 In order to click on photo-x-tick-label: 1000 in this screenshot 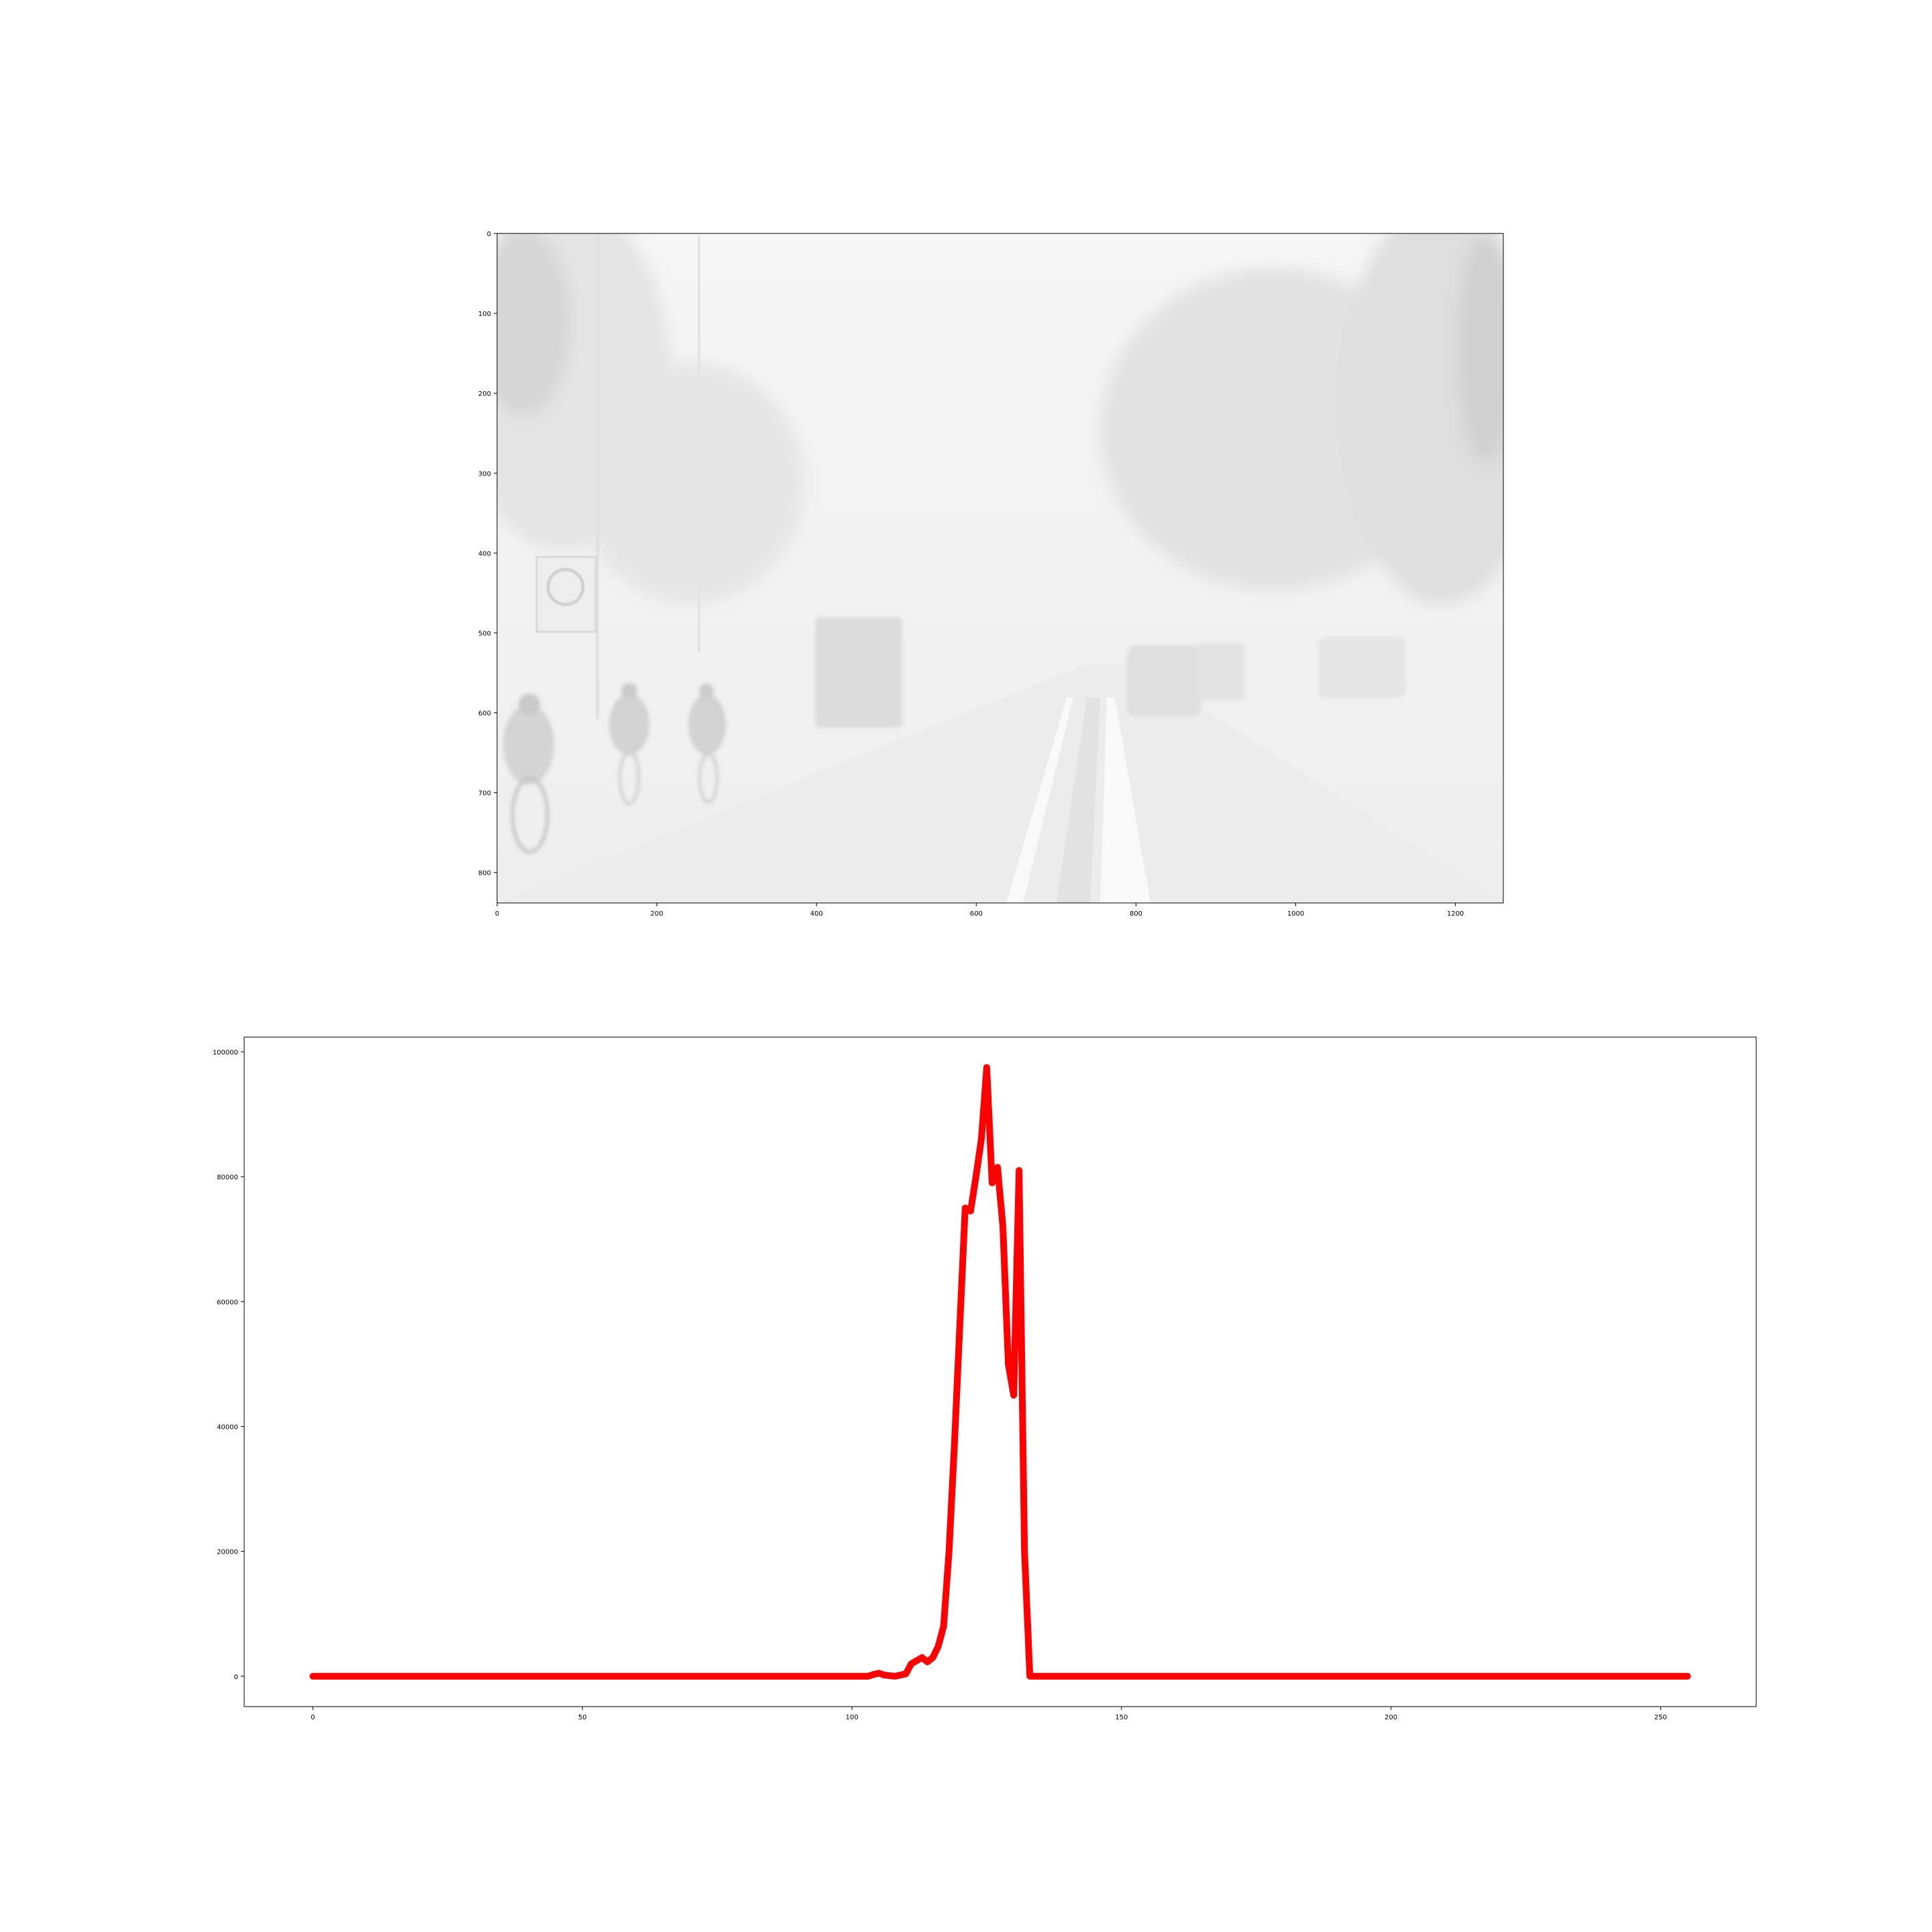, I will do `click(1295, 914)`.